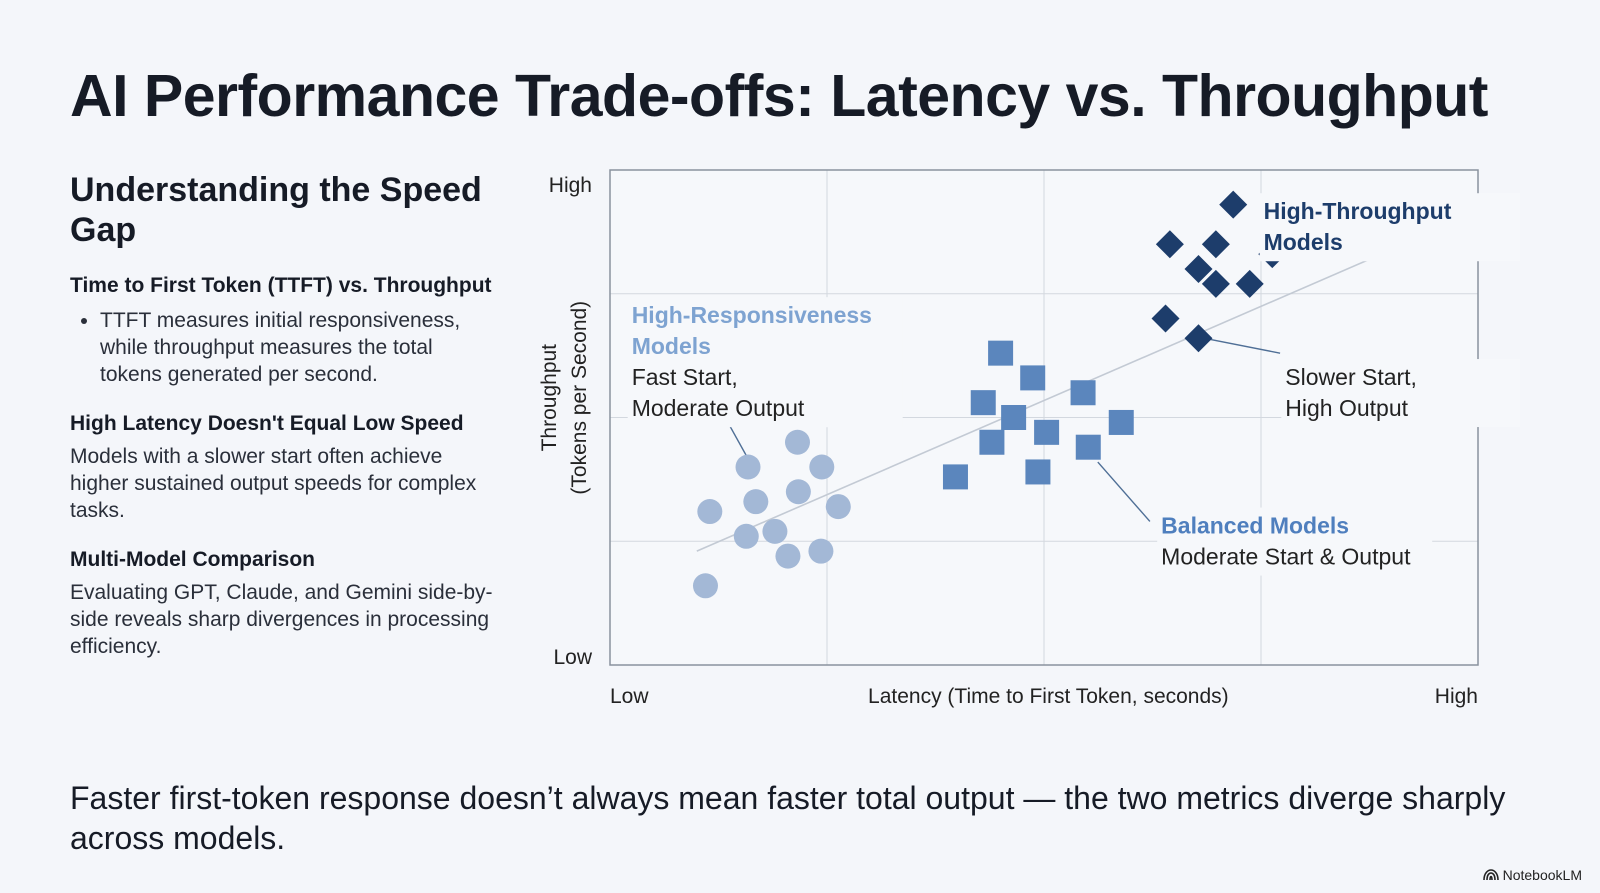 This screenshot has height=893, width=1600. I want to click on x-tick-low: Low, so click(629, 696).